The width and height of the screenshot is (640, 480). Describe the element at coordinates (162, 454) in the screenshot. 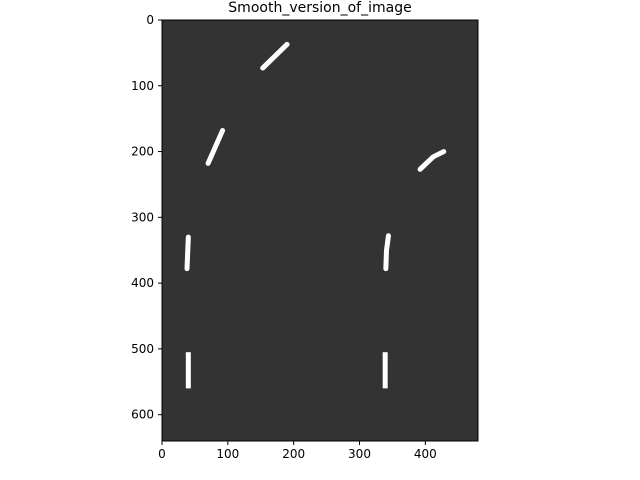

I see `x-tick-label: 0` at that location.